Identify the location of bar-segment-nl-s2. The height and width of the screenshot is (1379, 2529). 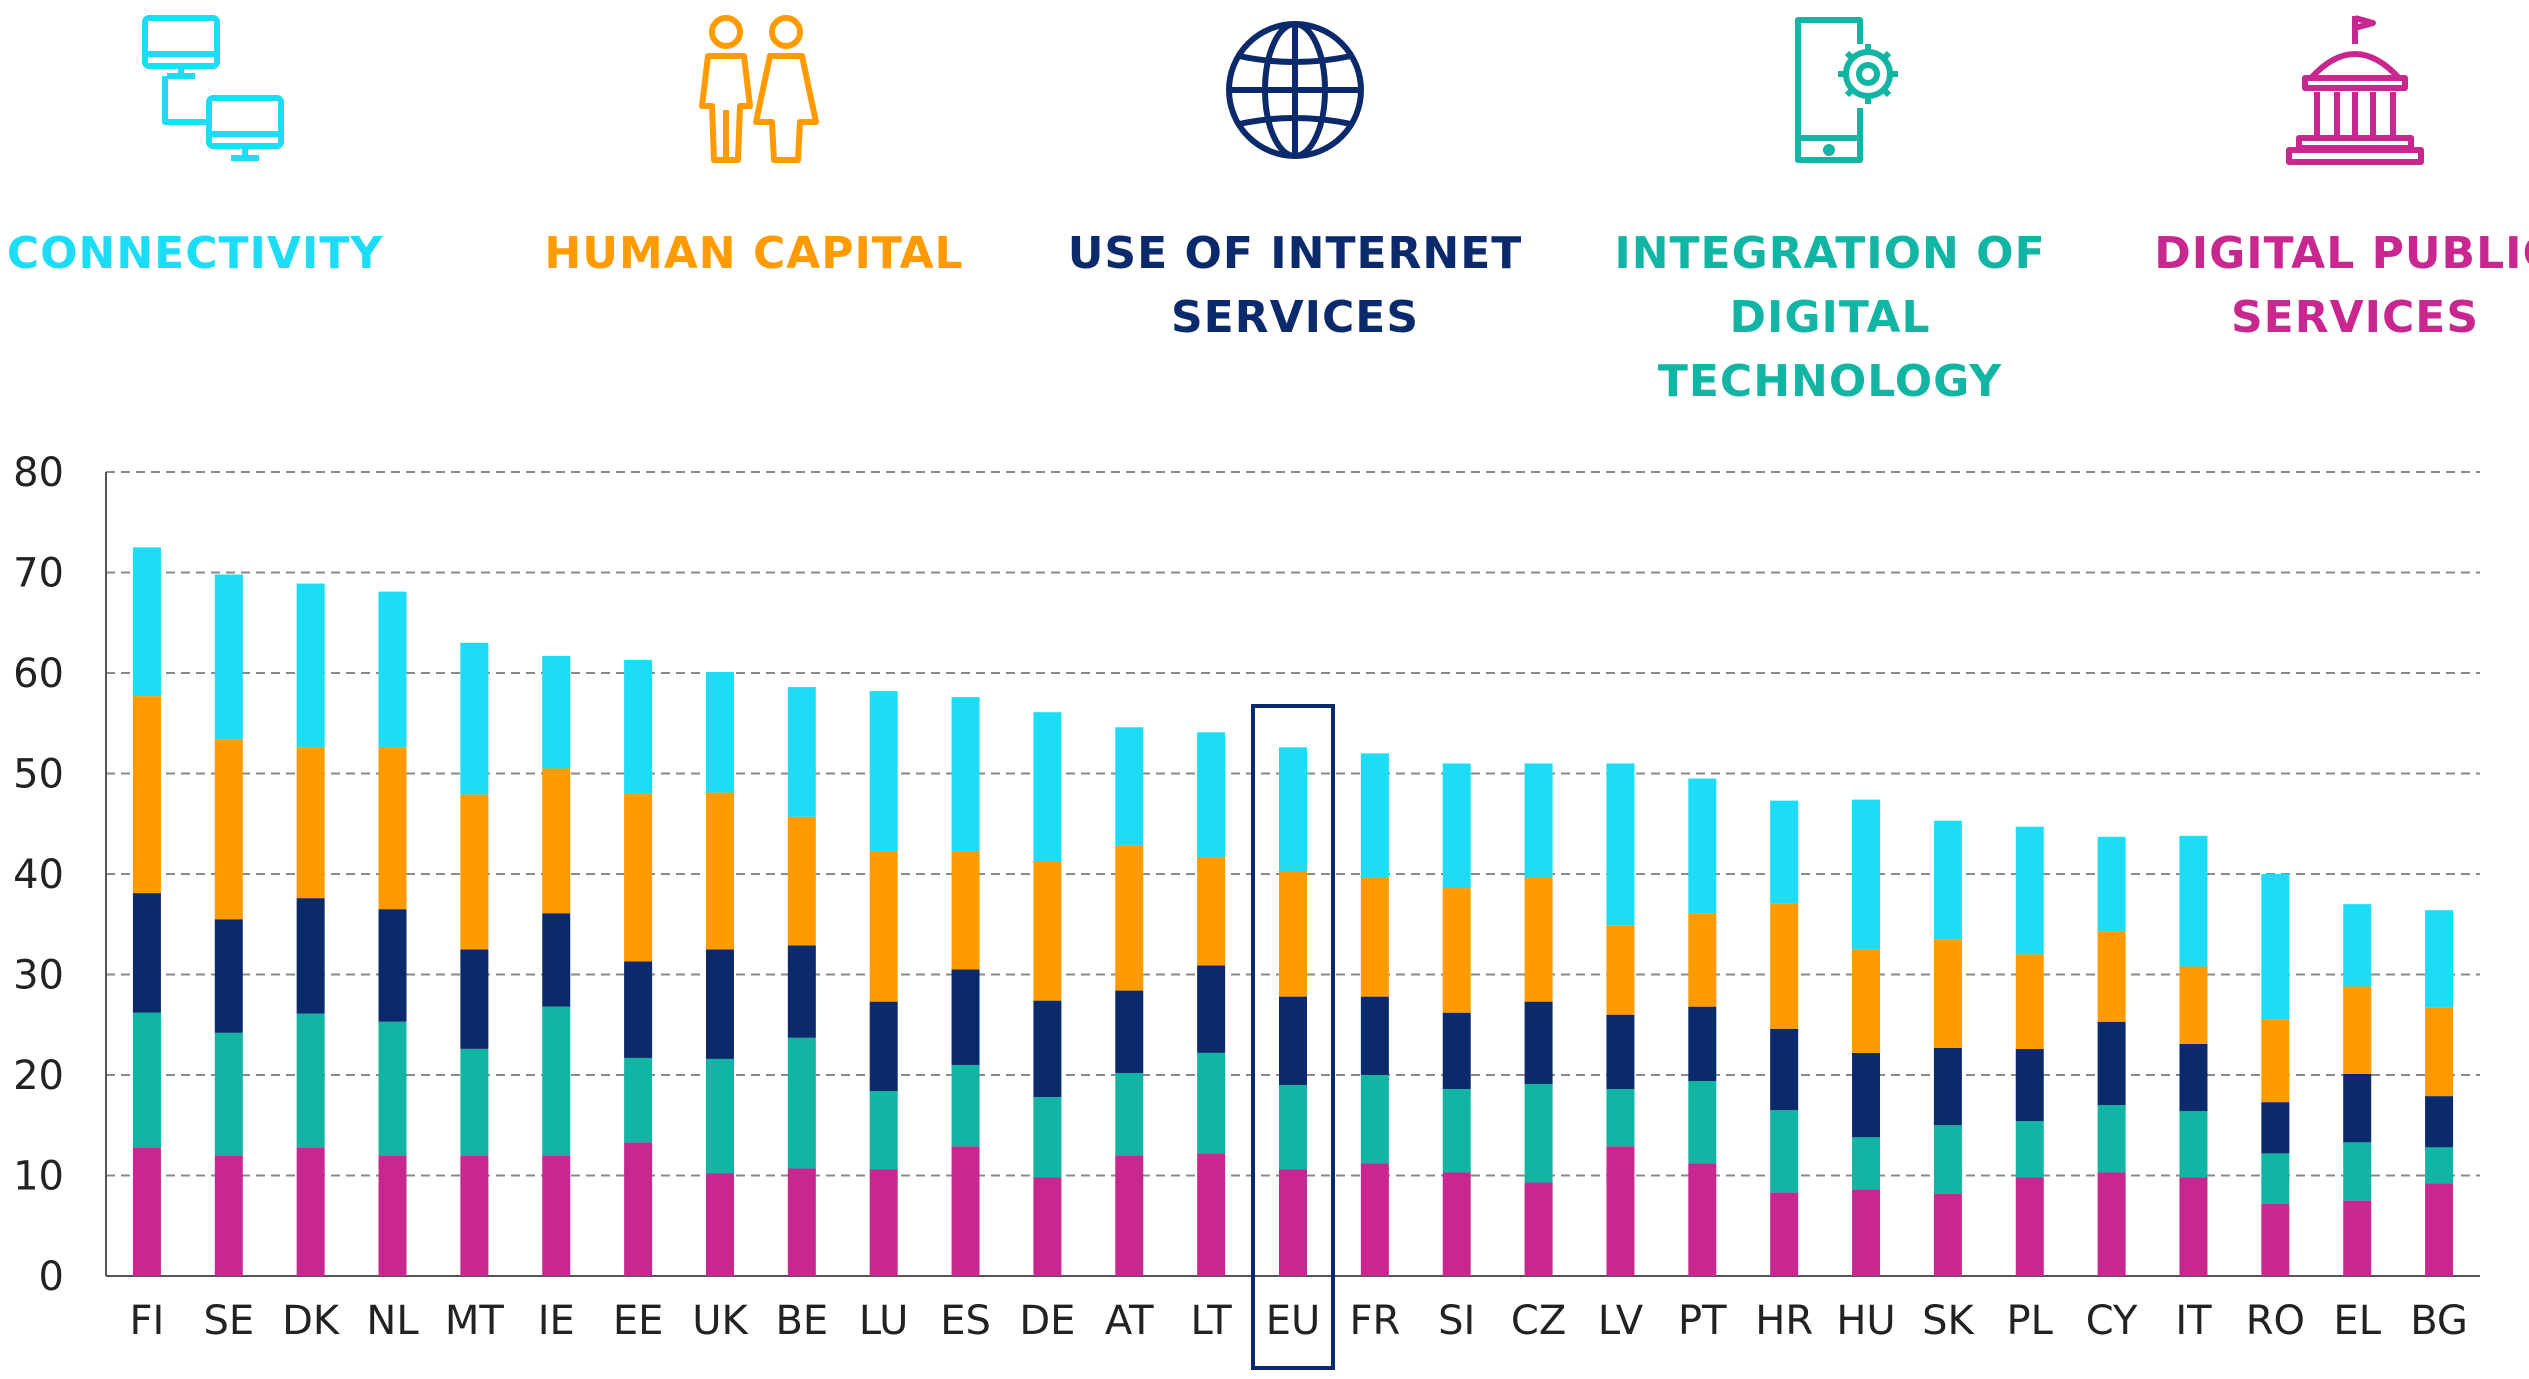
(392, 965).